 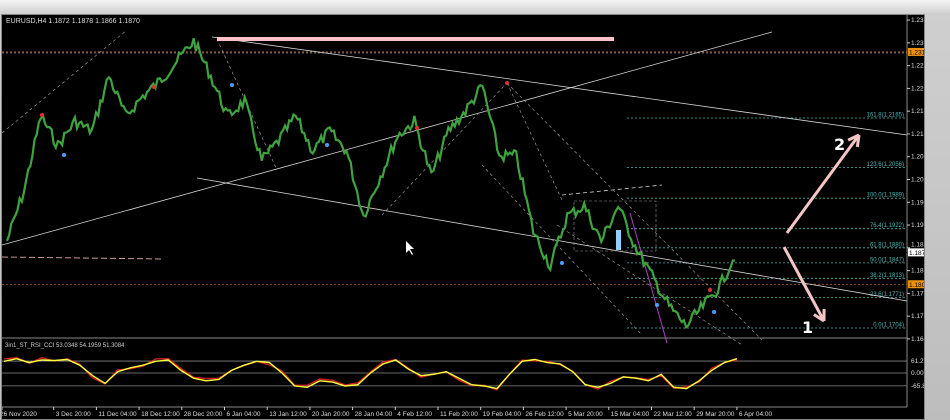 What do you see at coordinates (673, 414) in the screenshot?
I see `time-tick-label: 22 Mar 12:00` at bounding box center [673, 414].